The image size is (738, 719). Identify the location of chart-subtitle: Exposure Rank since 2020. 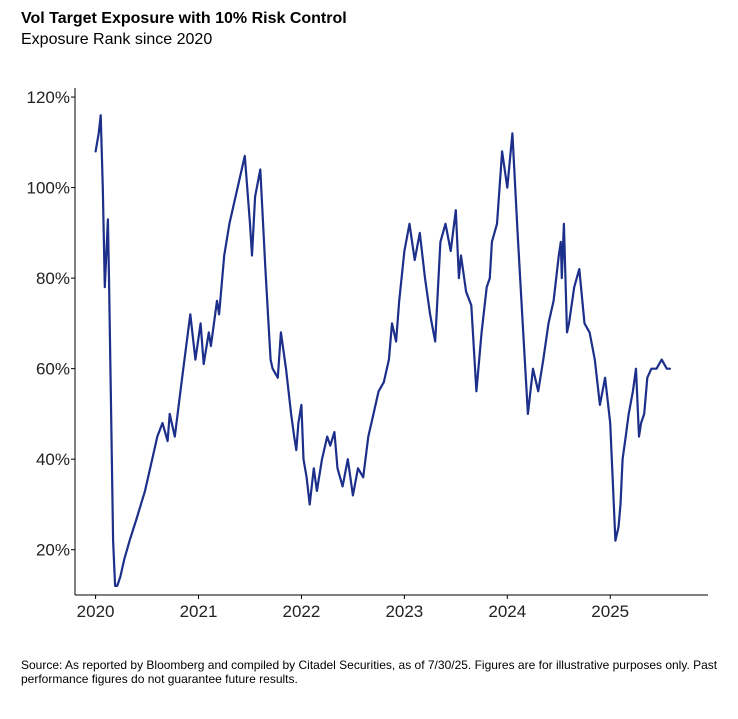
(117, 39).